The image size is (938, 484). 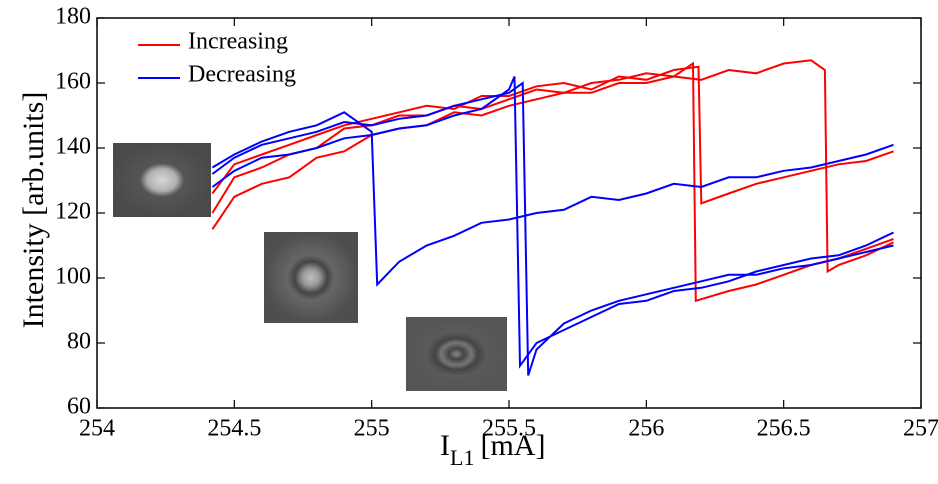 What do you see at coordinates (33, 210) in the screenshot?
I see `y-axis-label: Intensity [arb.units]` at bounding box center [33, 210].